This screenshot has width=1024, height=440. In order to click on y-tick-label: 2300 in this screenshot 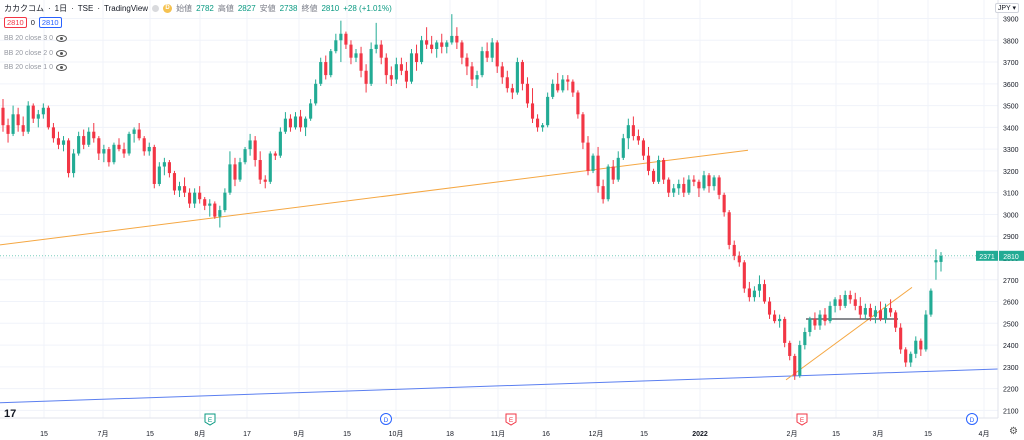, I will do `click(1011, 368)`.